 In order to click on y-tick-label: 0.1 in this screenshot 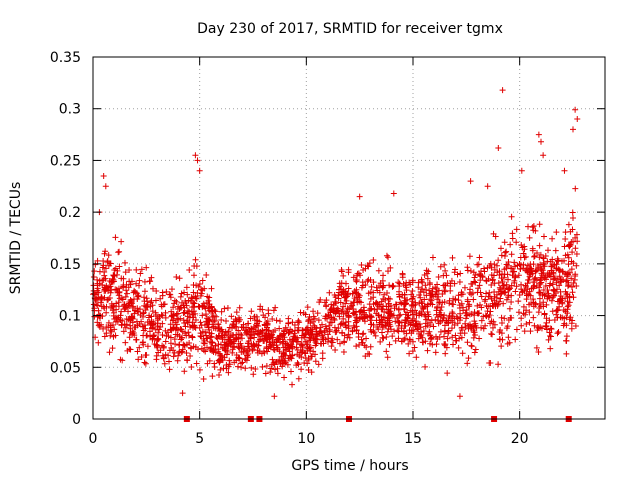, I will do `click(70, 317)`.